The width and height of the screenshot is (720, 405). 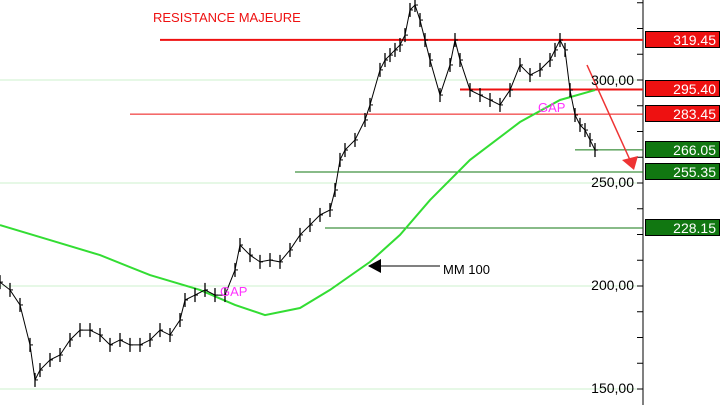 What do you see at coordinates (612, 182) in the screenshot?
I see `y-tick-label: 250,00` at bounding box center [612, 182].